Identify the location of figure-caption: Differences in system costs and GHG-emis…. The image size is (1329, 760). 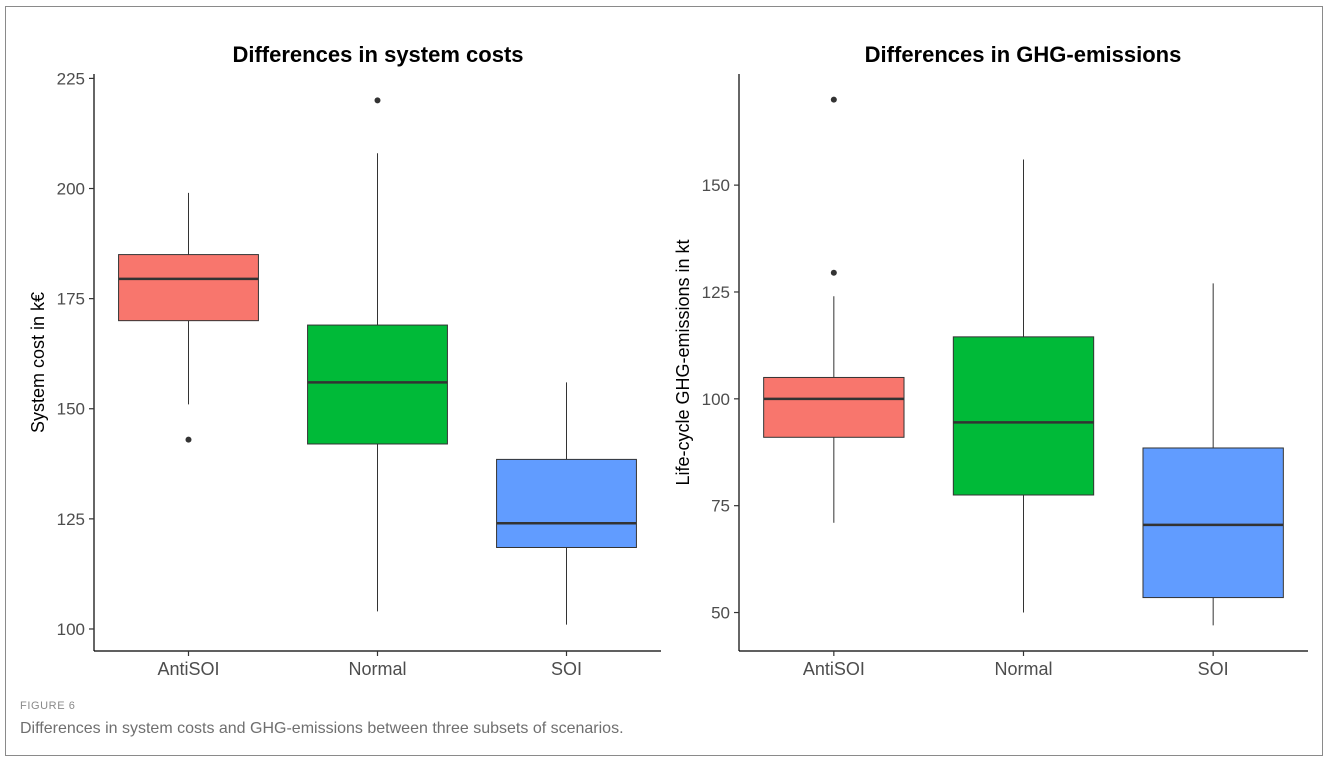
(322, 728).